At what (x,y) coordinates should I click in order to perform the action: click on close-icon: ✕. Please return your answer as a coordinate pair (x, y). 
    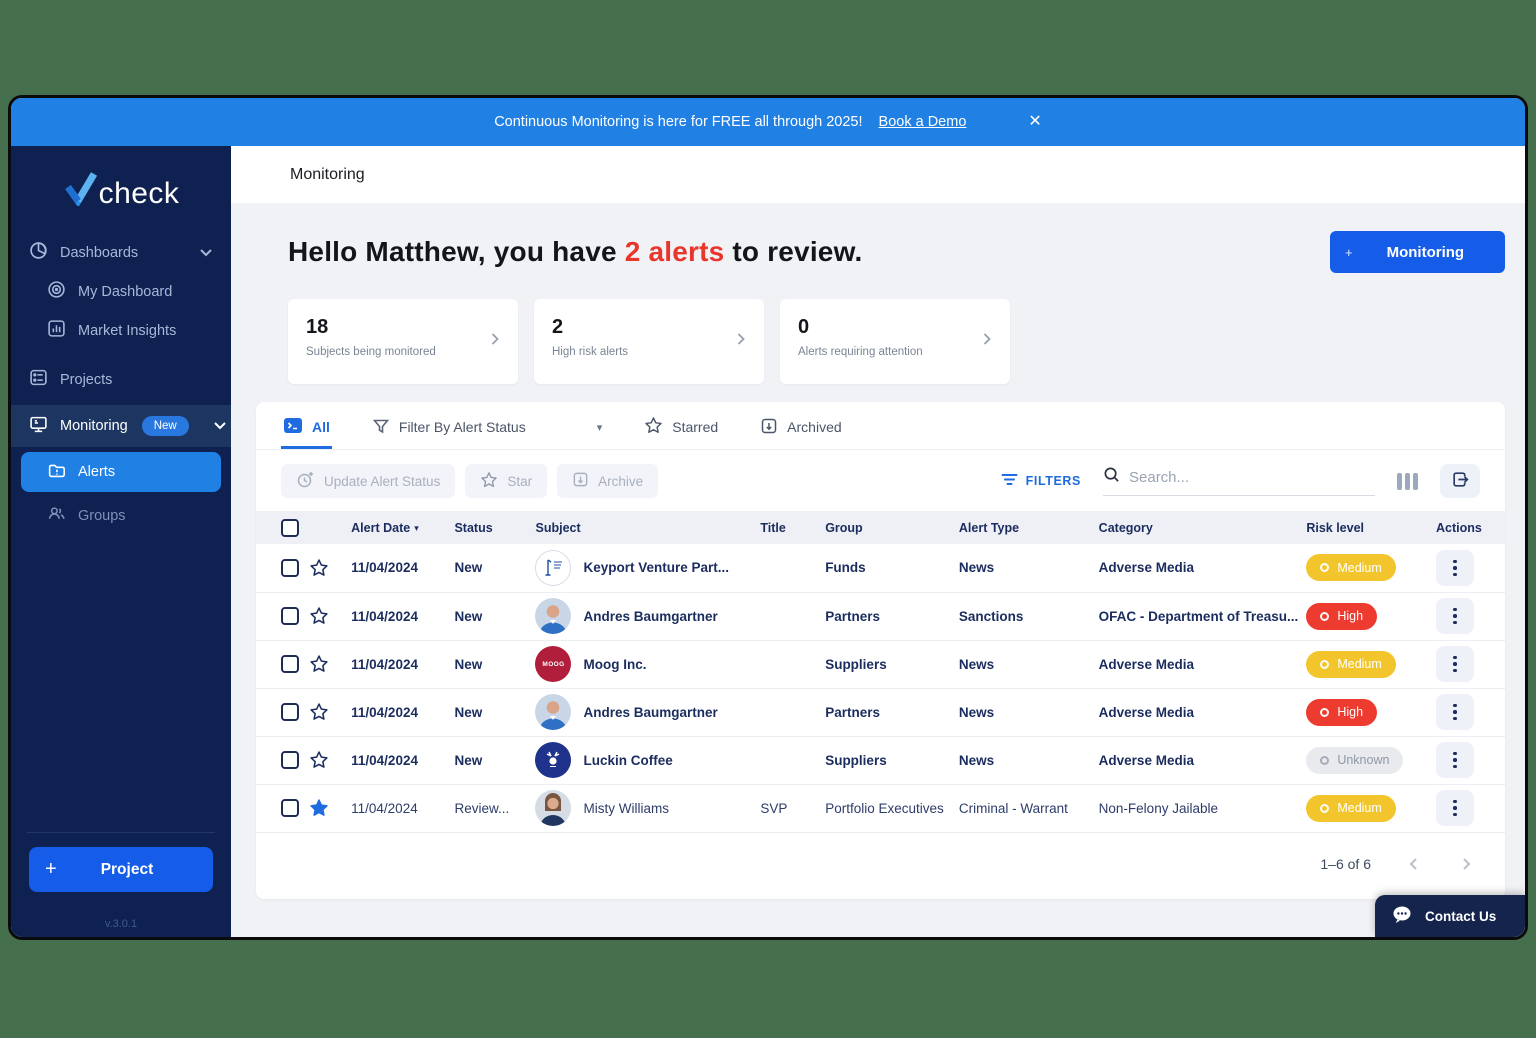
    Looking at the image, I should click on (1035, 121).